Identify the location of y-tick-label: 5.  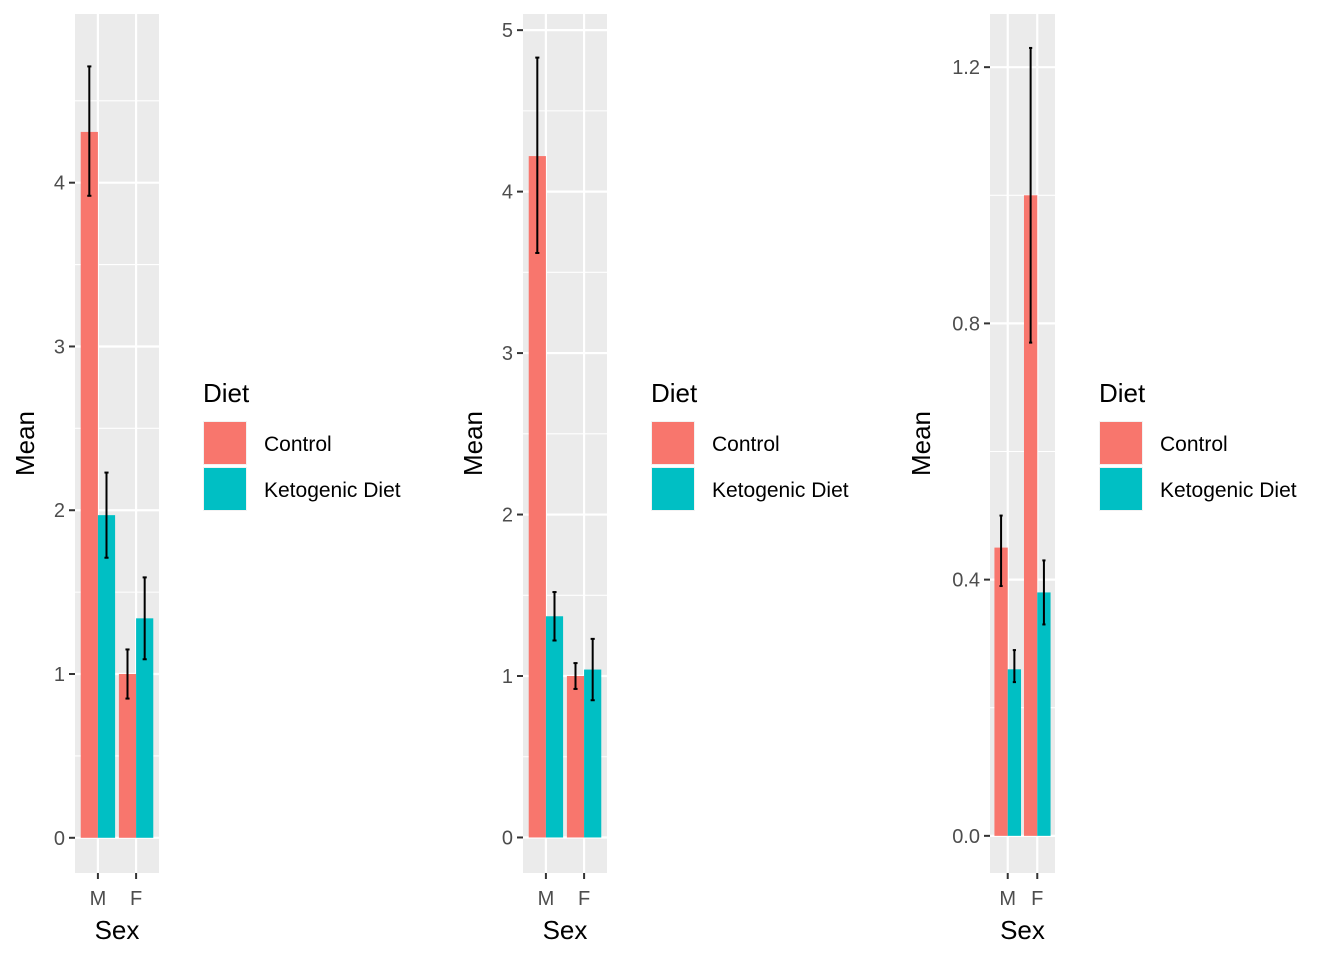
(507, 31).